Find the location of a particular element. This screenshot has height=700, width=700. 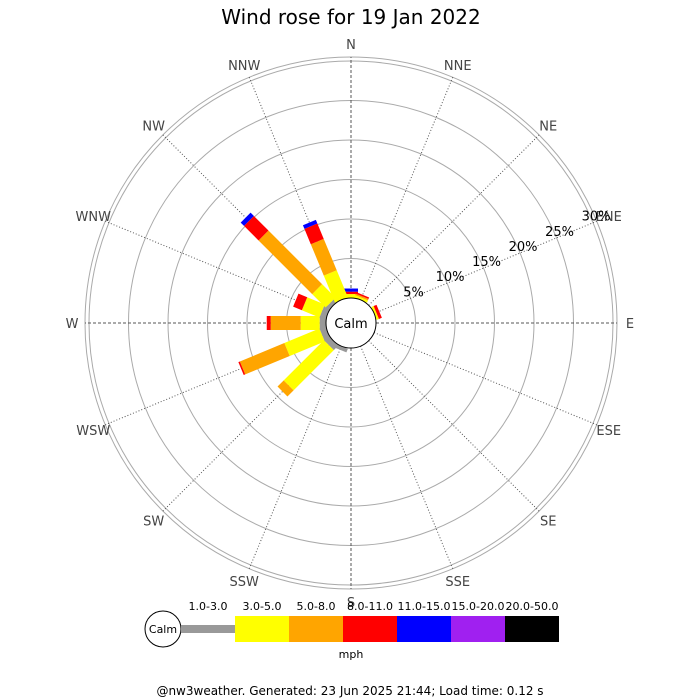

compass-label-wnw: WNW is located at coordinates (94, 217).